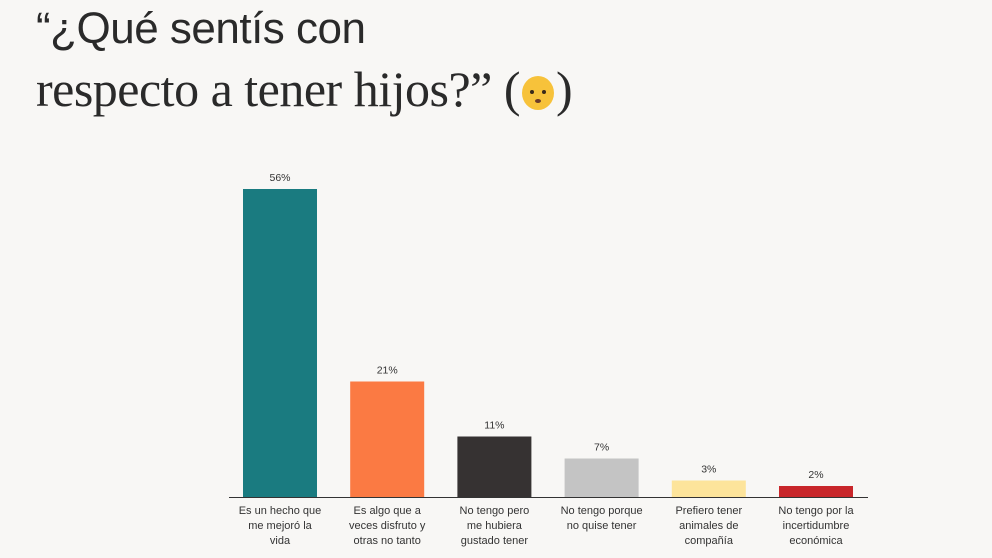 The height and width of the screenshot is (558, 992). What do you see at coordinates (279, 178) in the screenshot?
I see `data-label: 56%` at bounding box center [279, 178].